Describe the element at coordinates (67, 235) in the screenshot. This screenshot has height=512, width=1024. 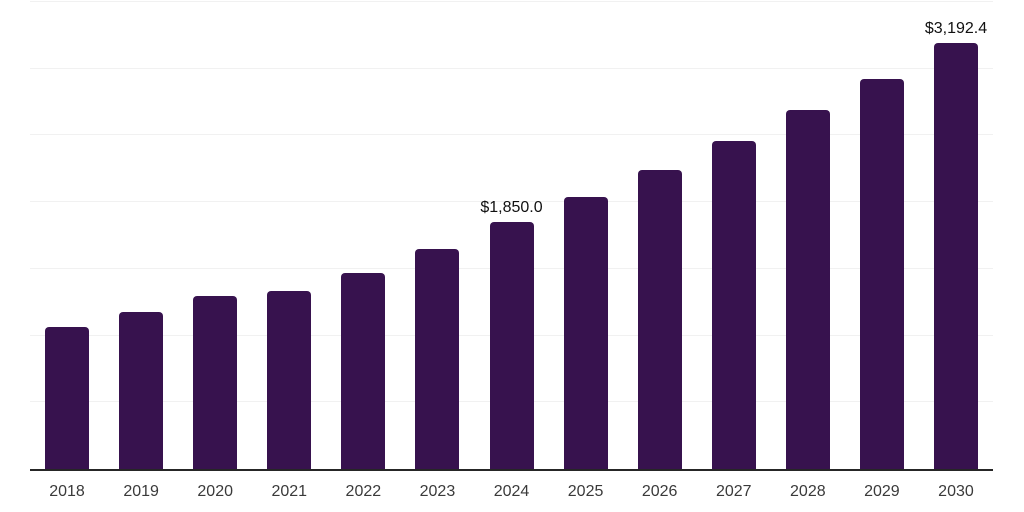
I see `bar-slot-2018` at that location.